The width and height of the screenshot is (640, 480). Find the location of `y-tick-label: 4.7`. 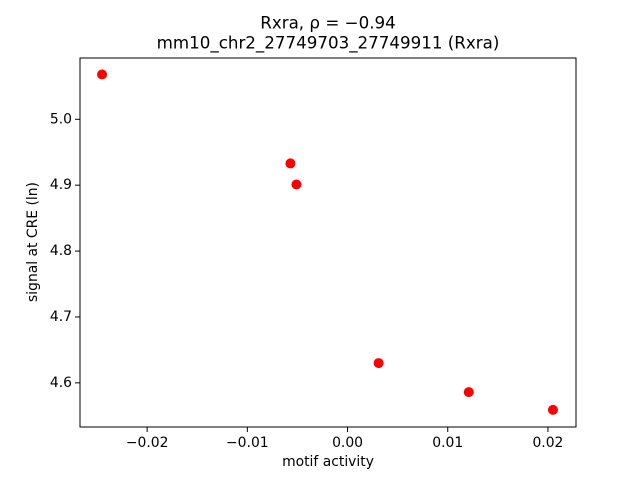

y-tick-label: 4.7 is located at coordinates (61, 317).